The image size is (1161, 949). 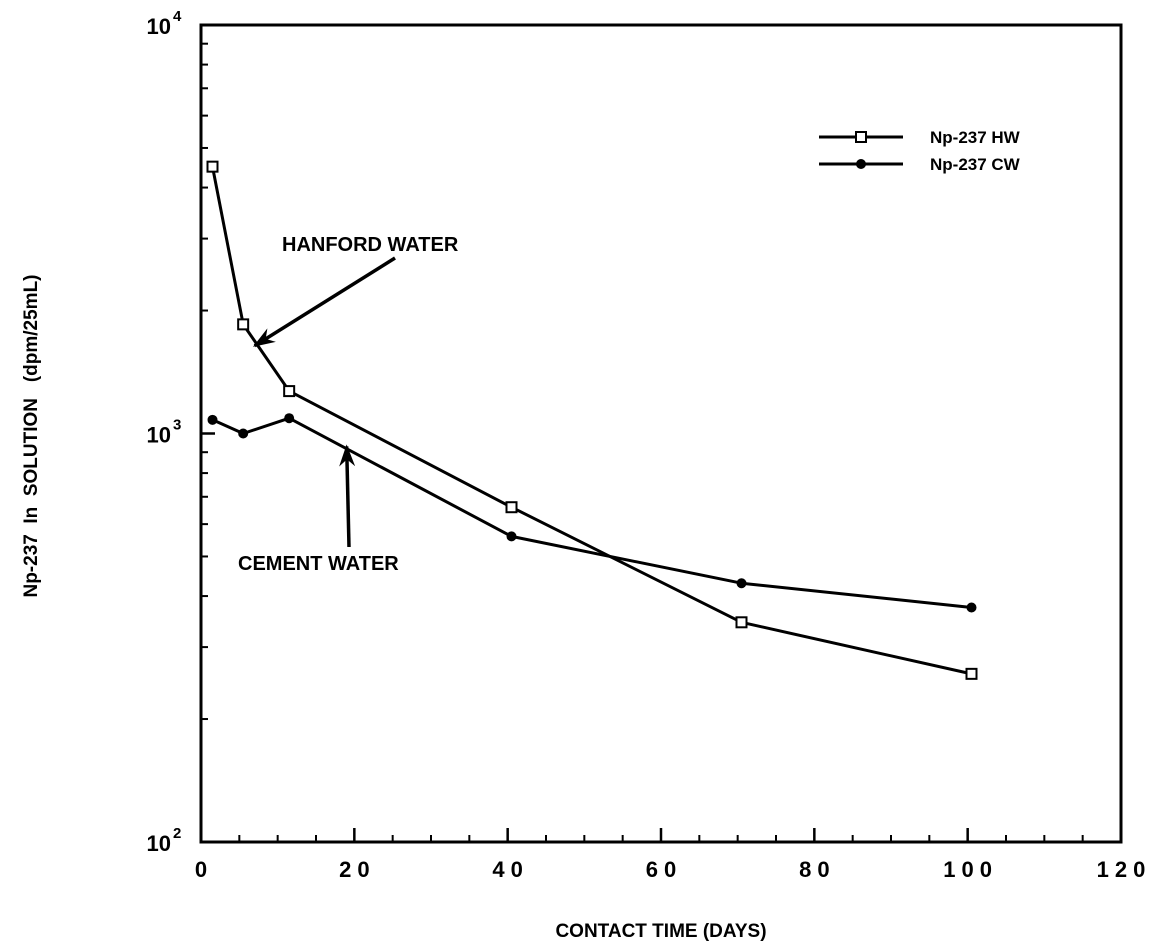 I want to click on x-tick-label: 0, so click(x=204, y=869).